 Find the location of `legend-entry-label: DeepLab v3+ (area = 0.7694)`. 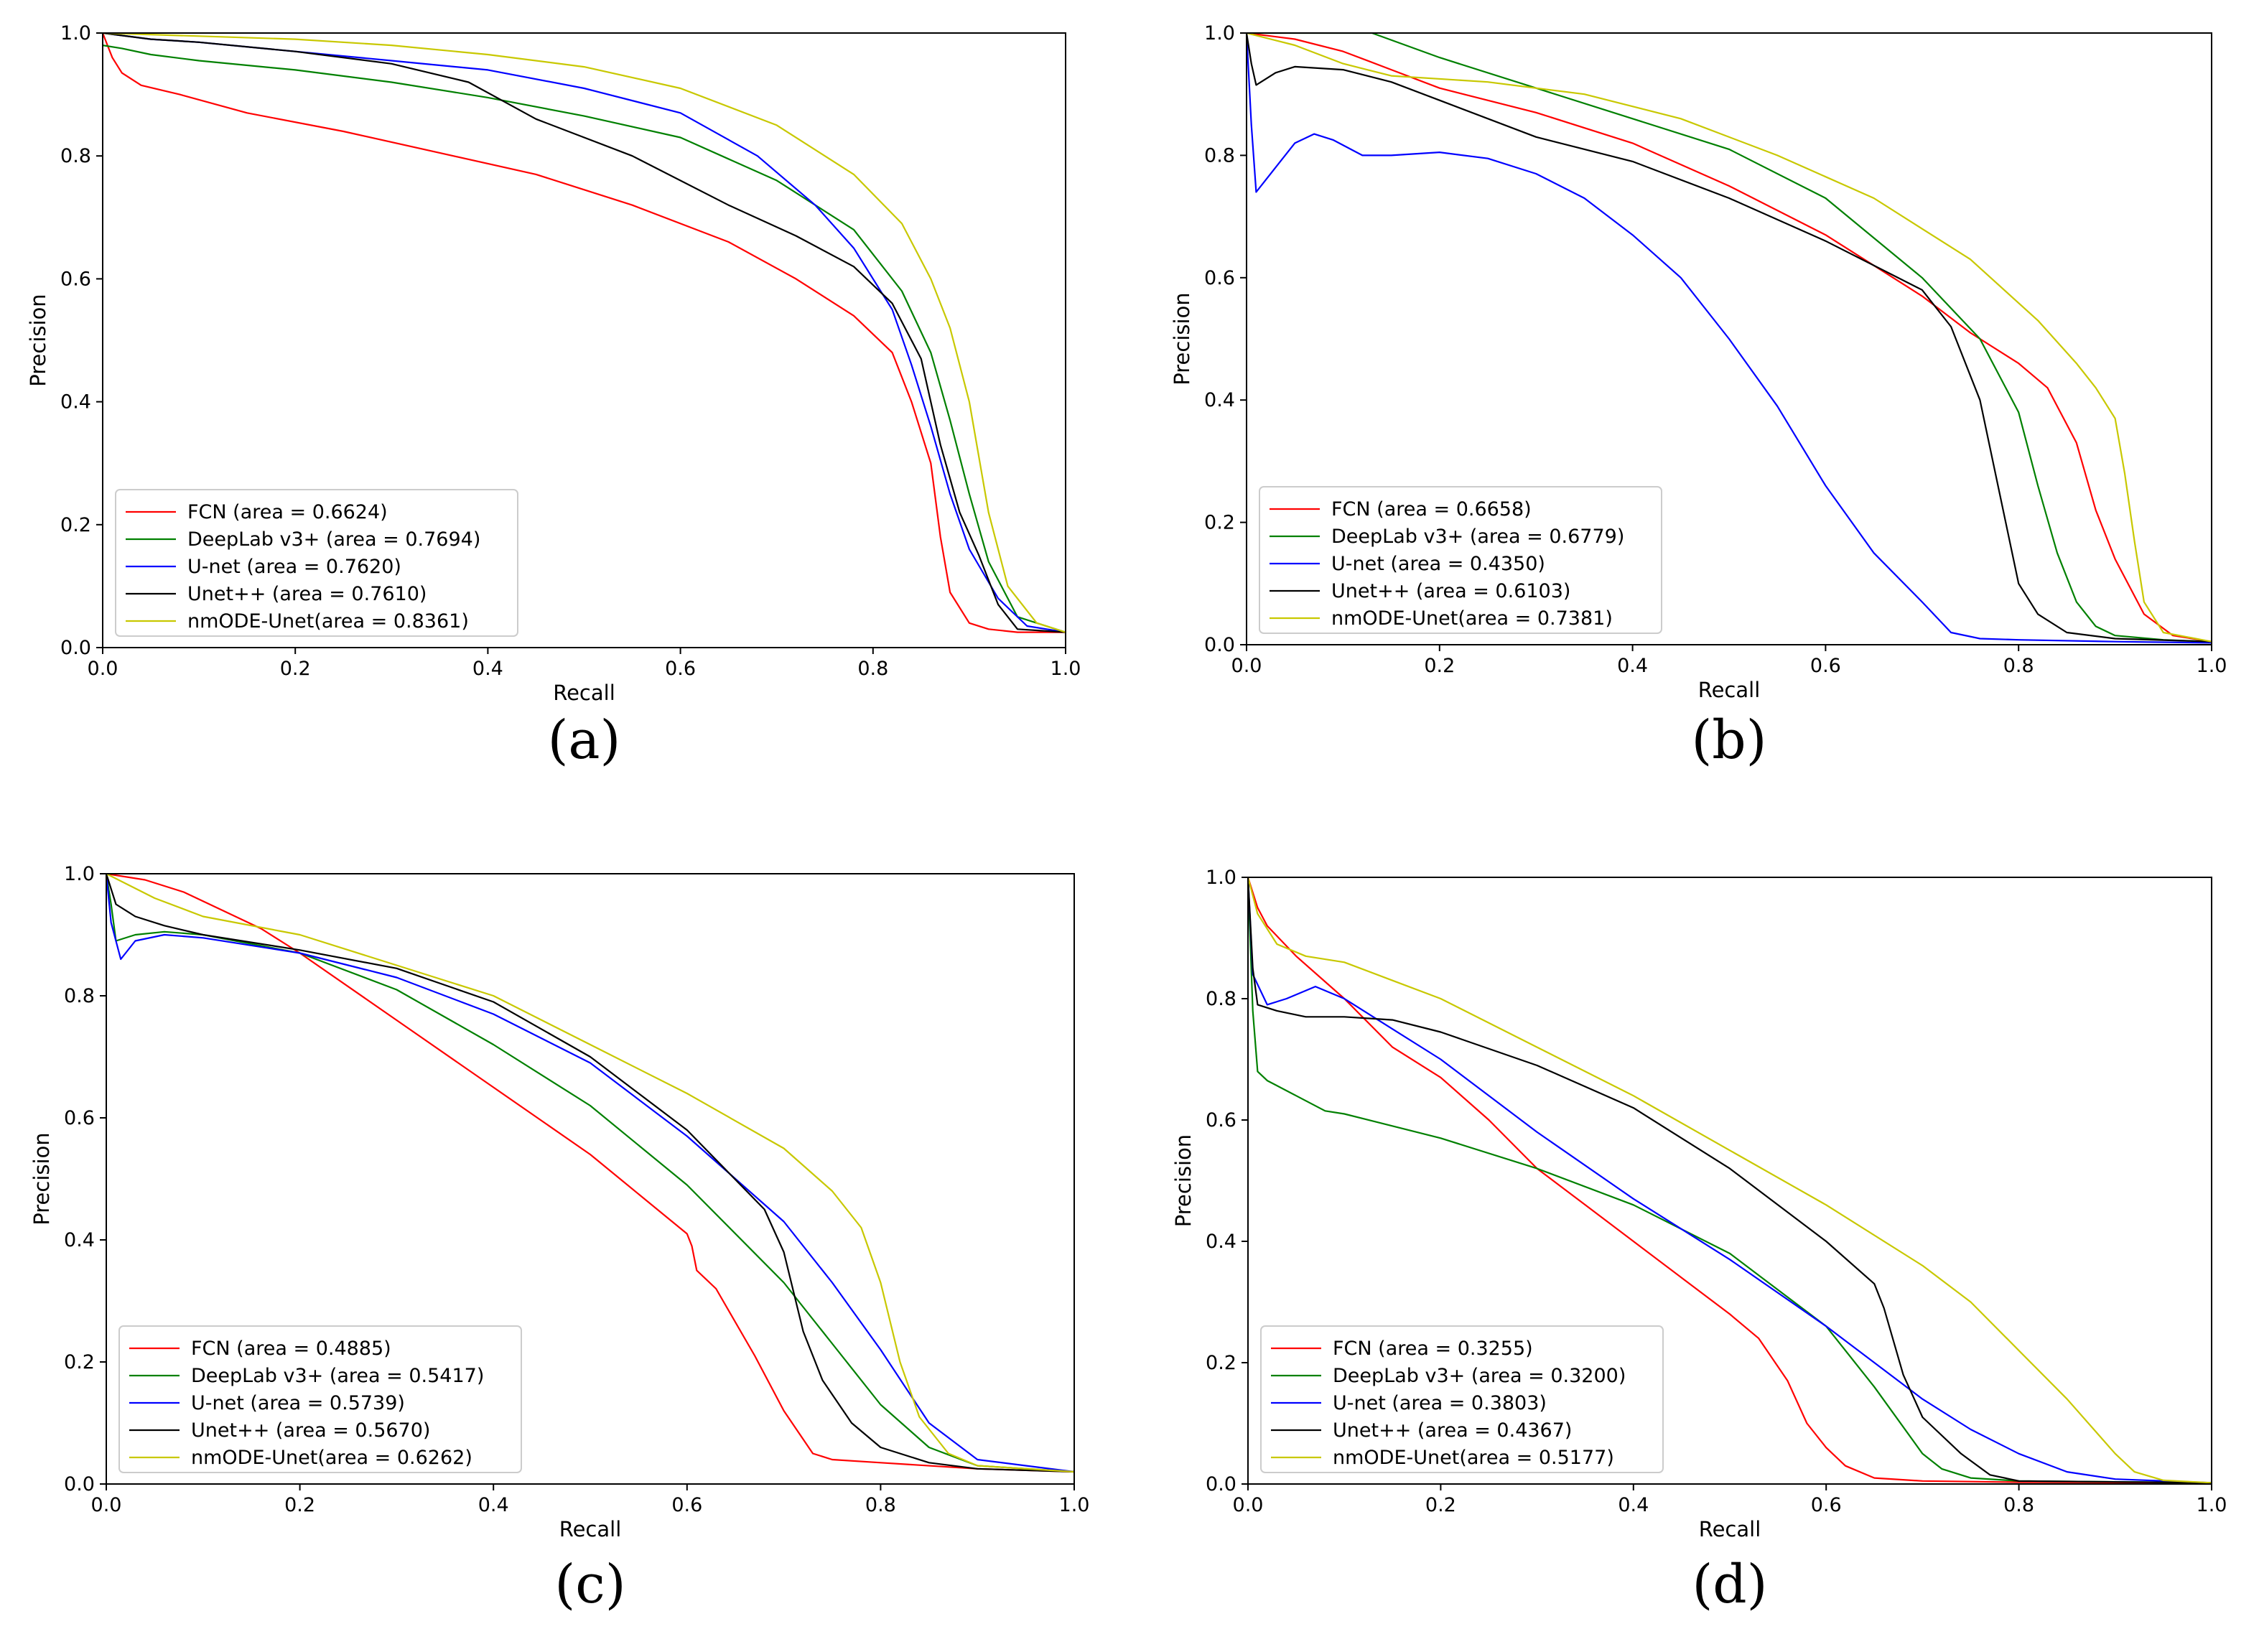

legend-entry-label: DeepLab v3+ (area = 0.7694) is located at coordinates (333, 539).